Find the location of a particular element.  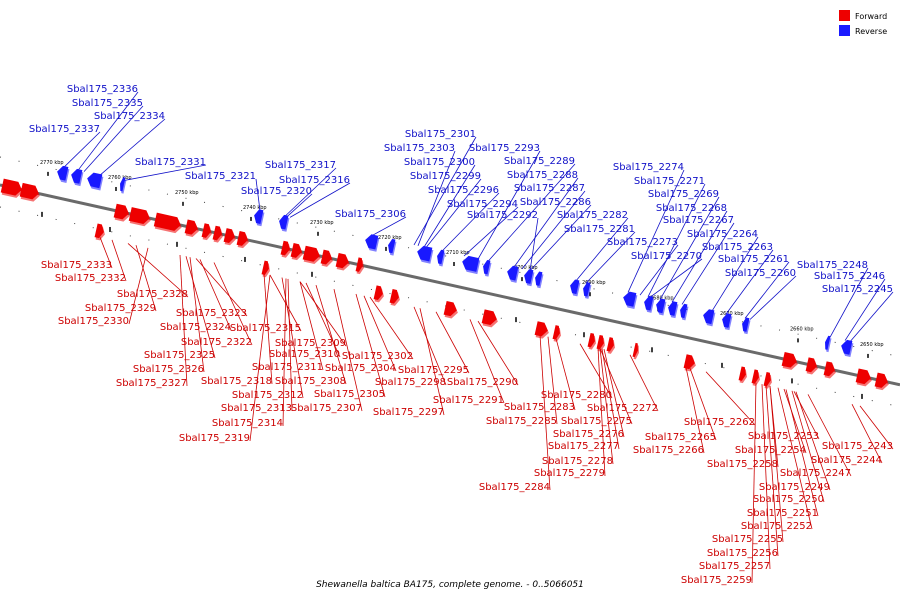

gene-label: Sbal175_2300 is located at coordinates (439, 162).